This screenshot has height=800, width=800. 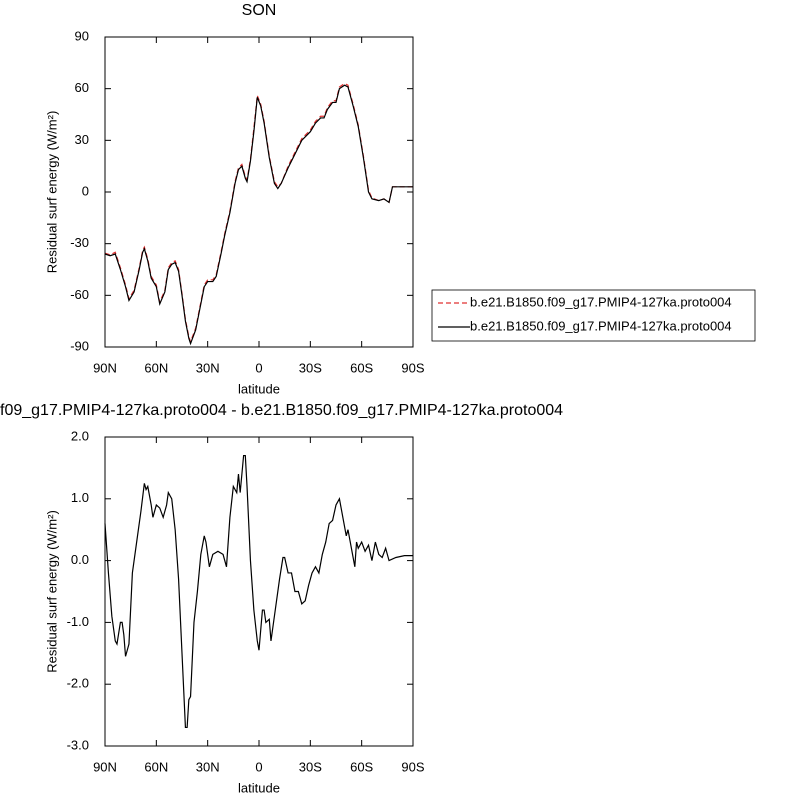 What do you see at coordinates (80, 559) in the screenshot?
I see `y-tick-label: 0.0` at bounding box center [80, 559].